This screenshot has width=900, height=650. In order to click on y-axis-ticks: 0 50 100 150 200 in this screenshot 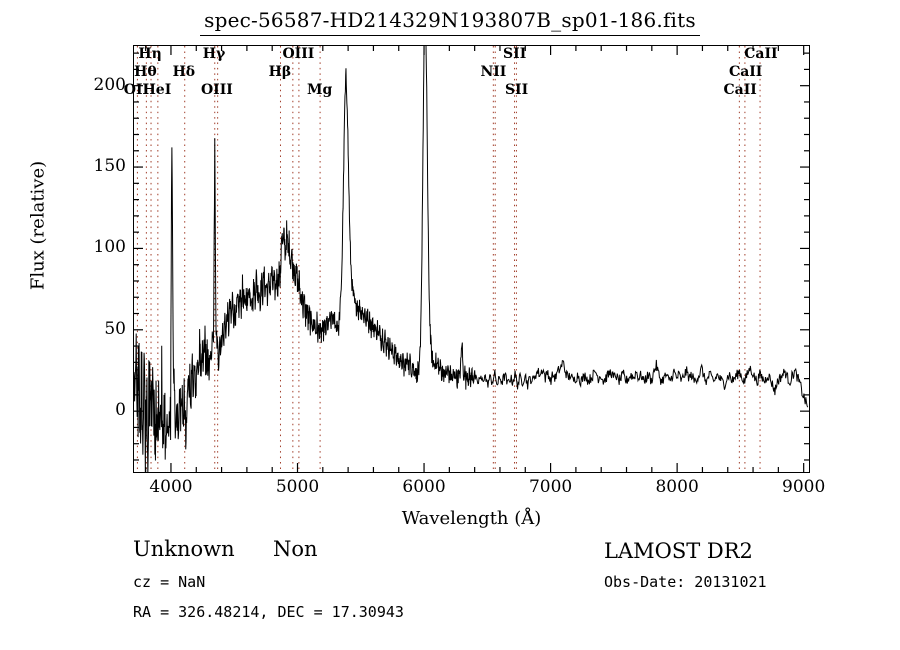, I will do `click(94, 259)`.